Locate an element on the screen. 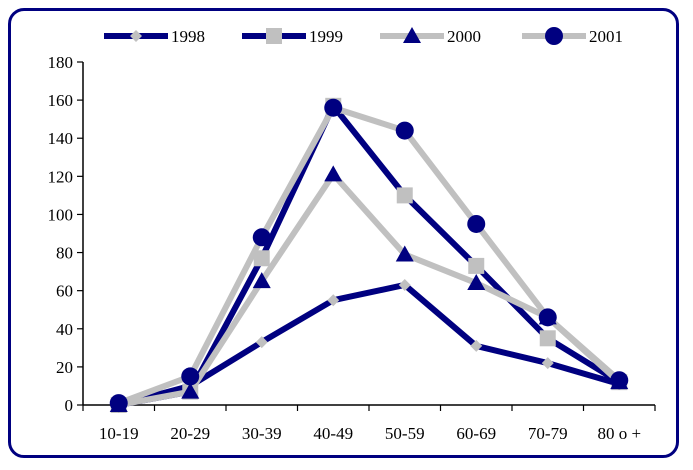 This screenshot has width=693, height=470. y-tick-label: 180 is located at coordinates (61, 62).